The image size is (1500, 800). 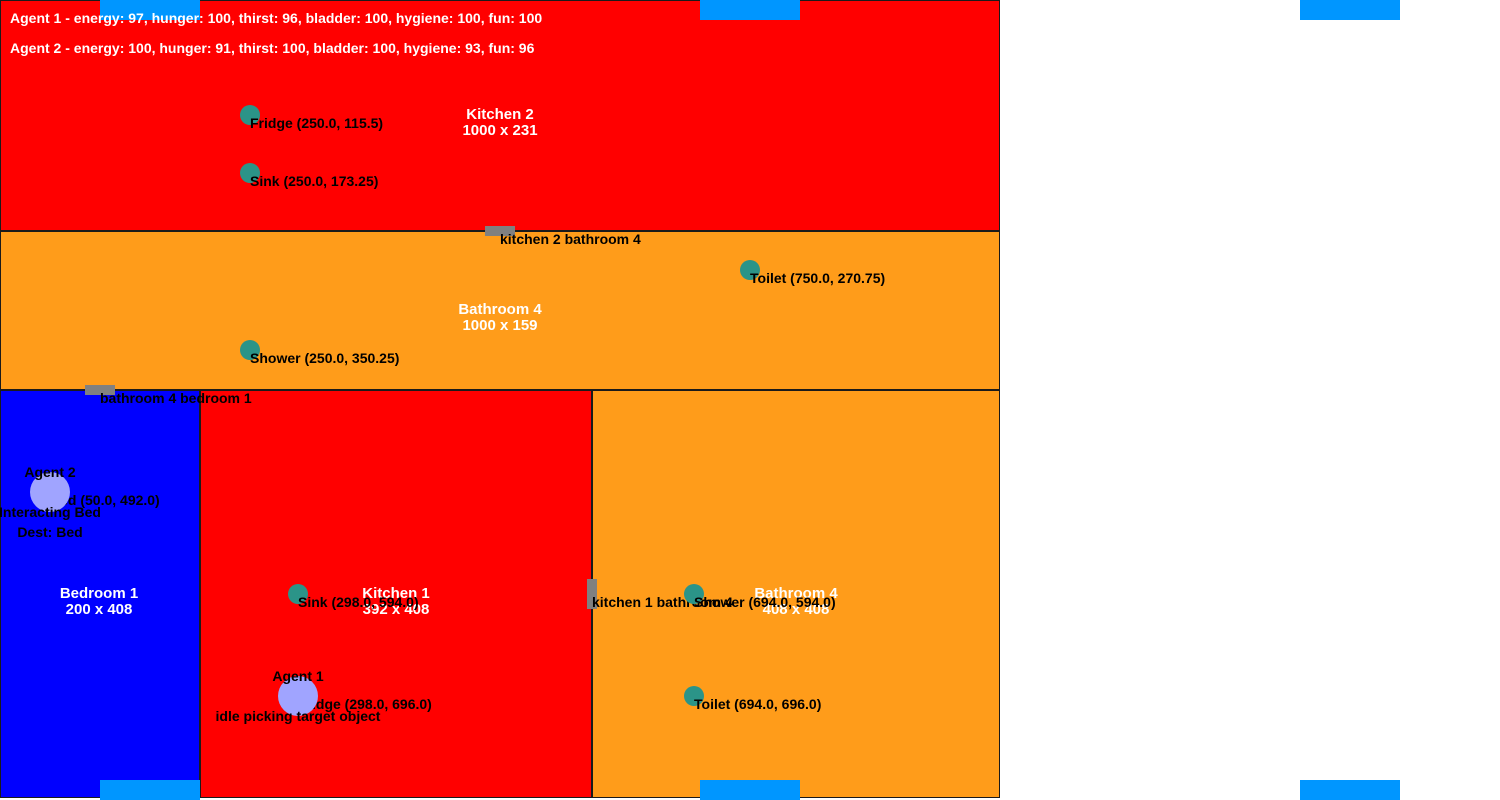 What do you see at coordinates (314, 181) in the screenshot?
I see `object-label: Sink (250.0, 173.25)` at bounding box center [314, 181].